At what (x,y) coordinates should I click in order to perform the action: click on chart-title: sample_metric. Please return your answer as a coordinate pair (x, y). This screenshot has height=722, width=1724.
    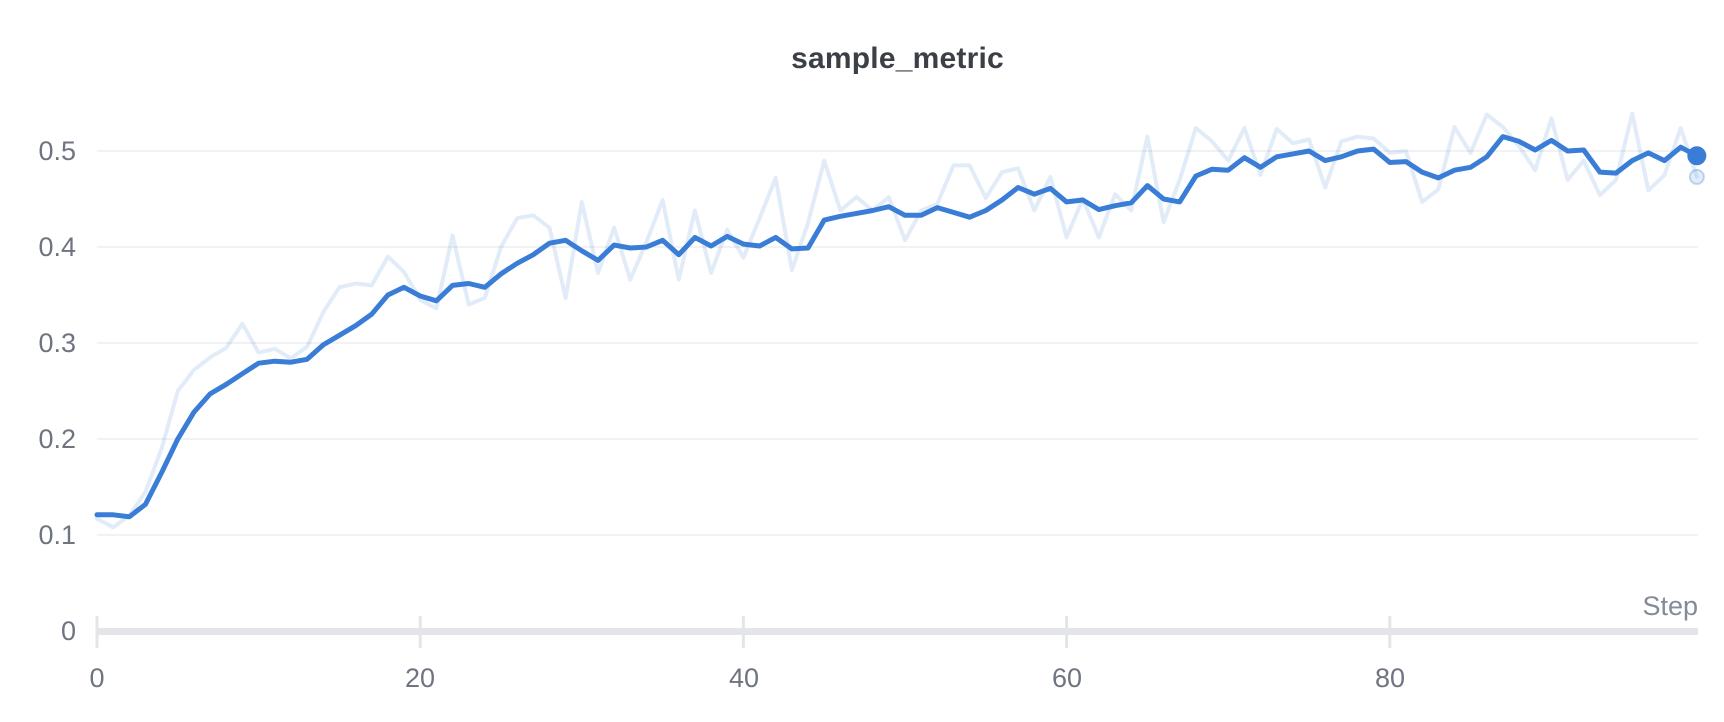
    Looking at the image, I should click on (897, 58).